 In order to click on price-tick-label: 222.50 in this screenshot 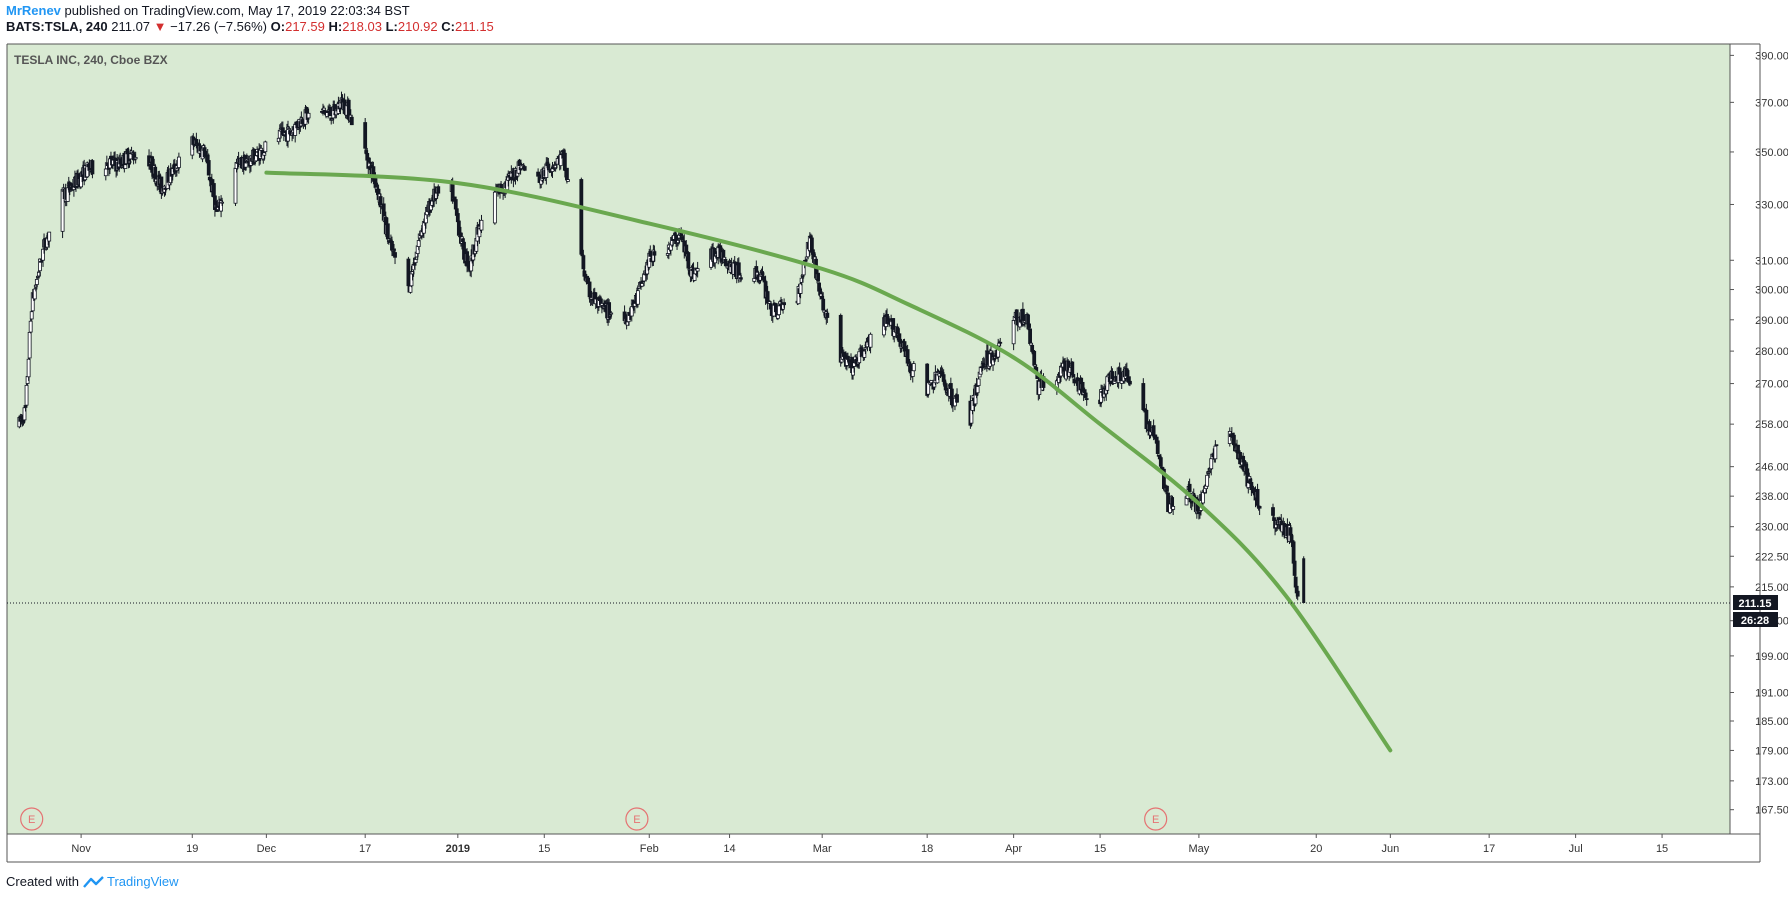, I will do `click(1771, 557)`.